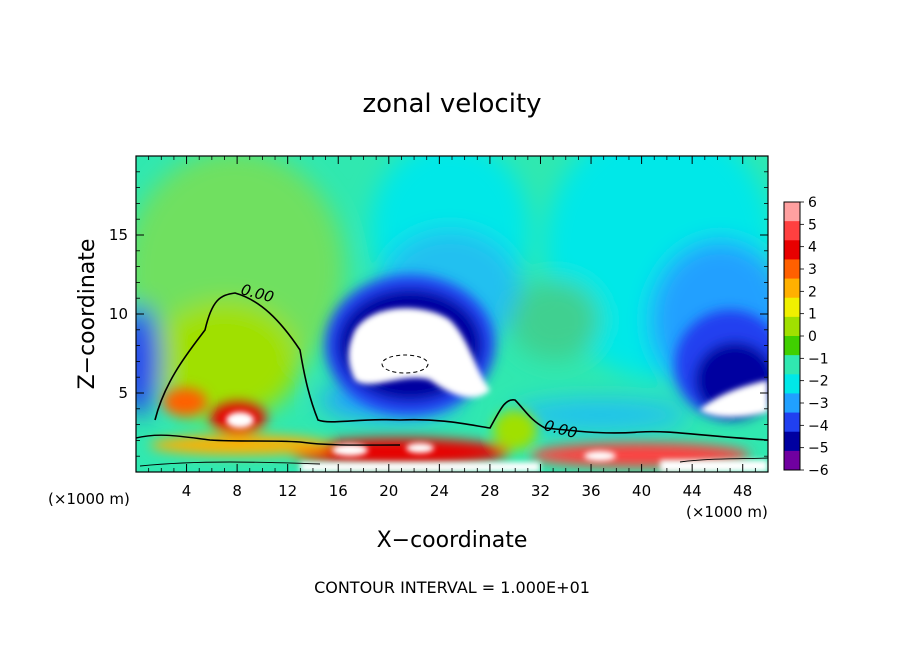 The image size is (904, 654). What do you see at coordinates (489, 491) in the screenshot?
I see `x-tick-label: 28` at bounding box center [489, 491].